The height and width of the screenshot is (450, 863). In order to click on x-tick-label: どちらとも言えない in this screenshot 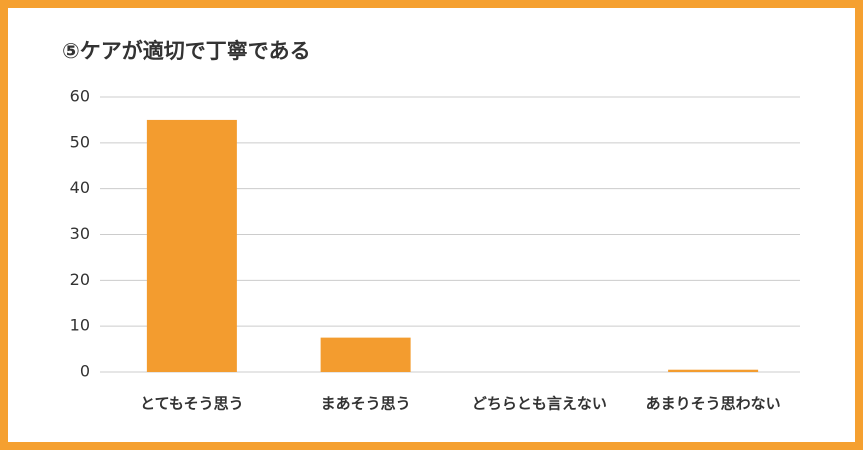, I will do `click(539, 404)`.